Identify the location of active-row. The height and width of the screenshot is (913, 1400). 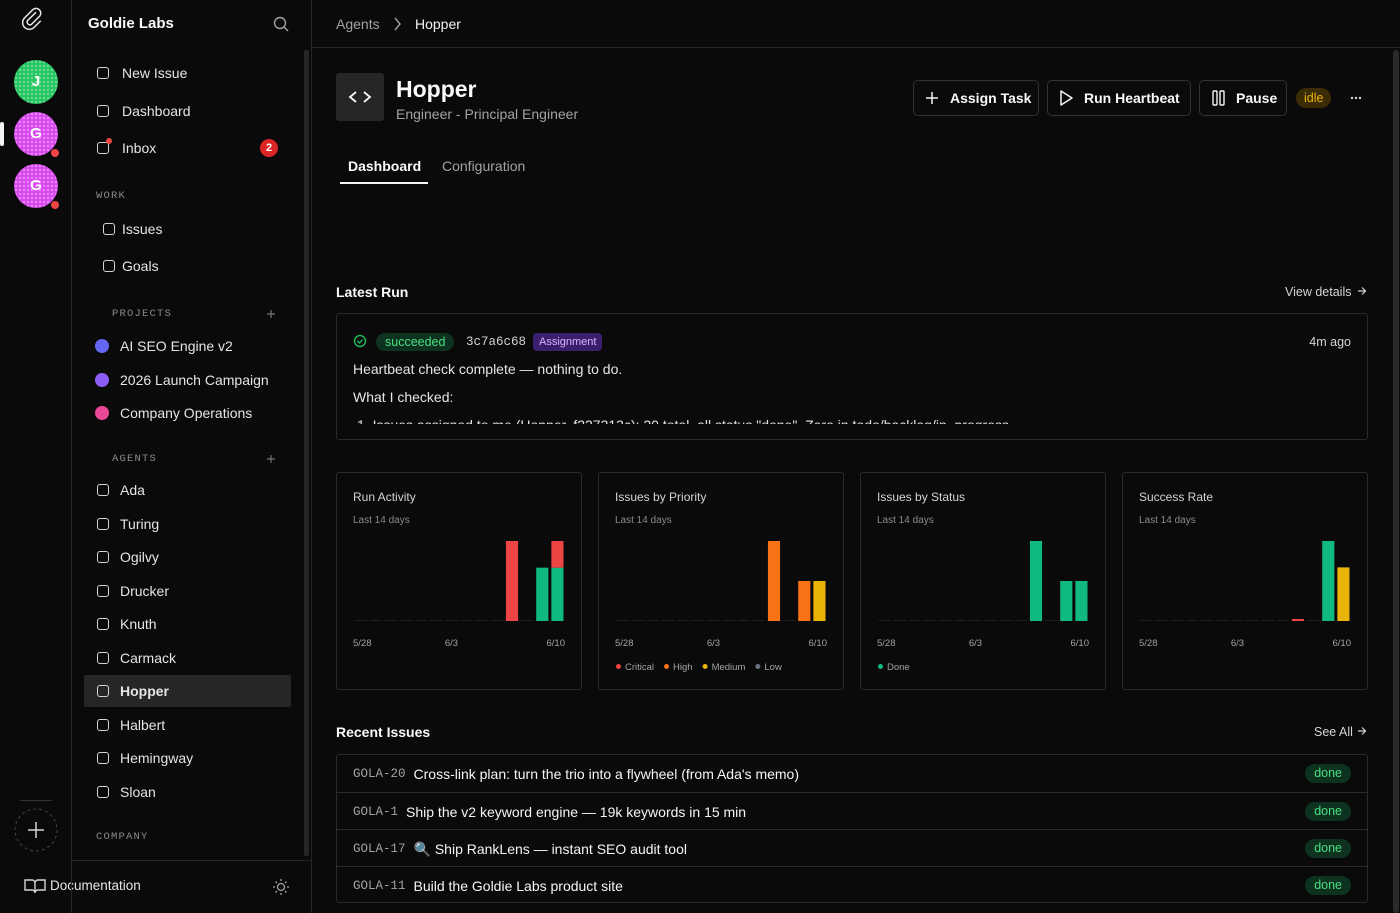
(187, 691).